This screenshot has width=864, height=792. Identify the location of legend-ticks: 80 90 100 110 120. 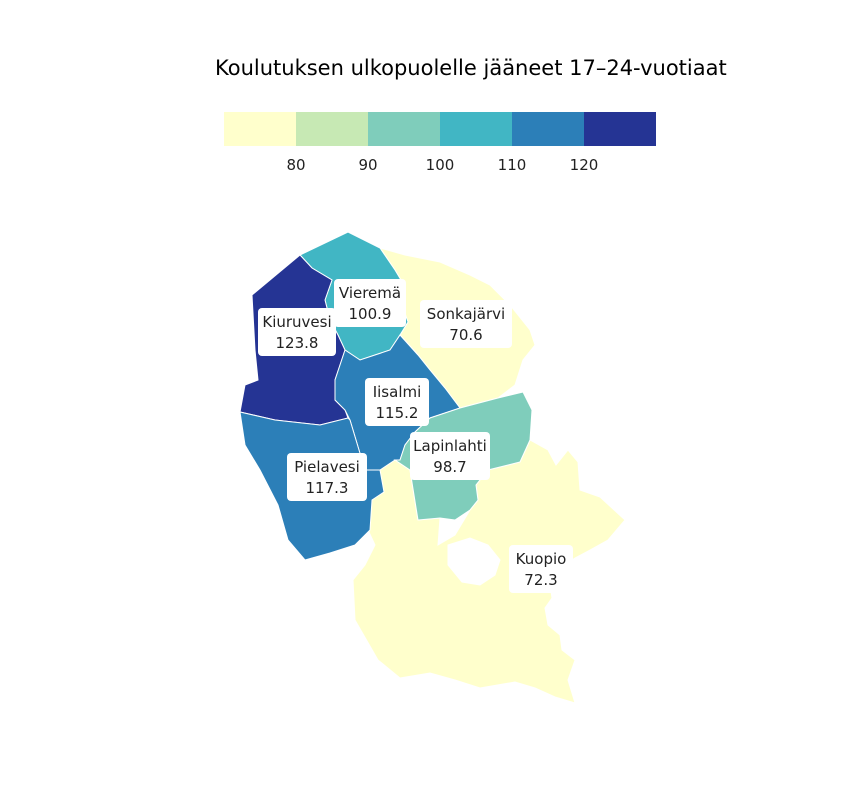
(442, 165).